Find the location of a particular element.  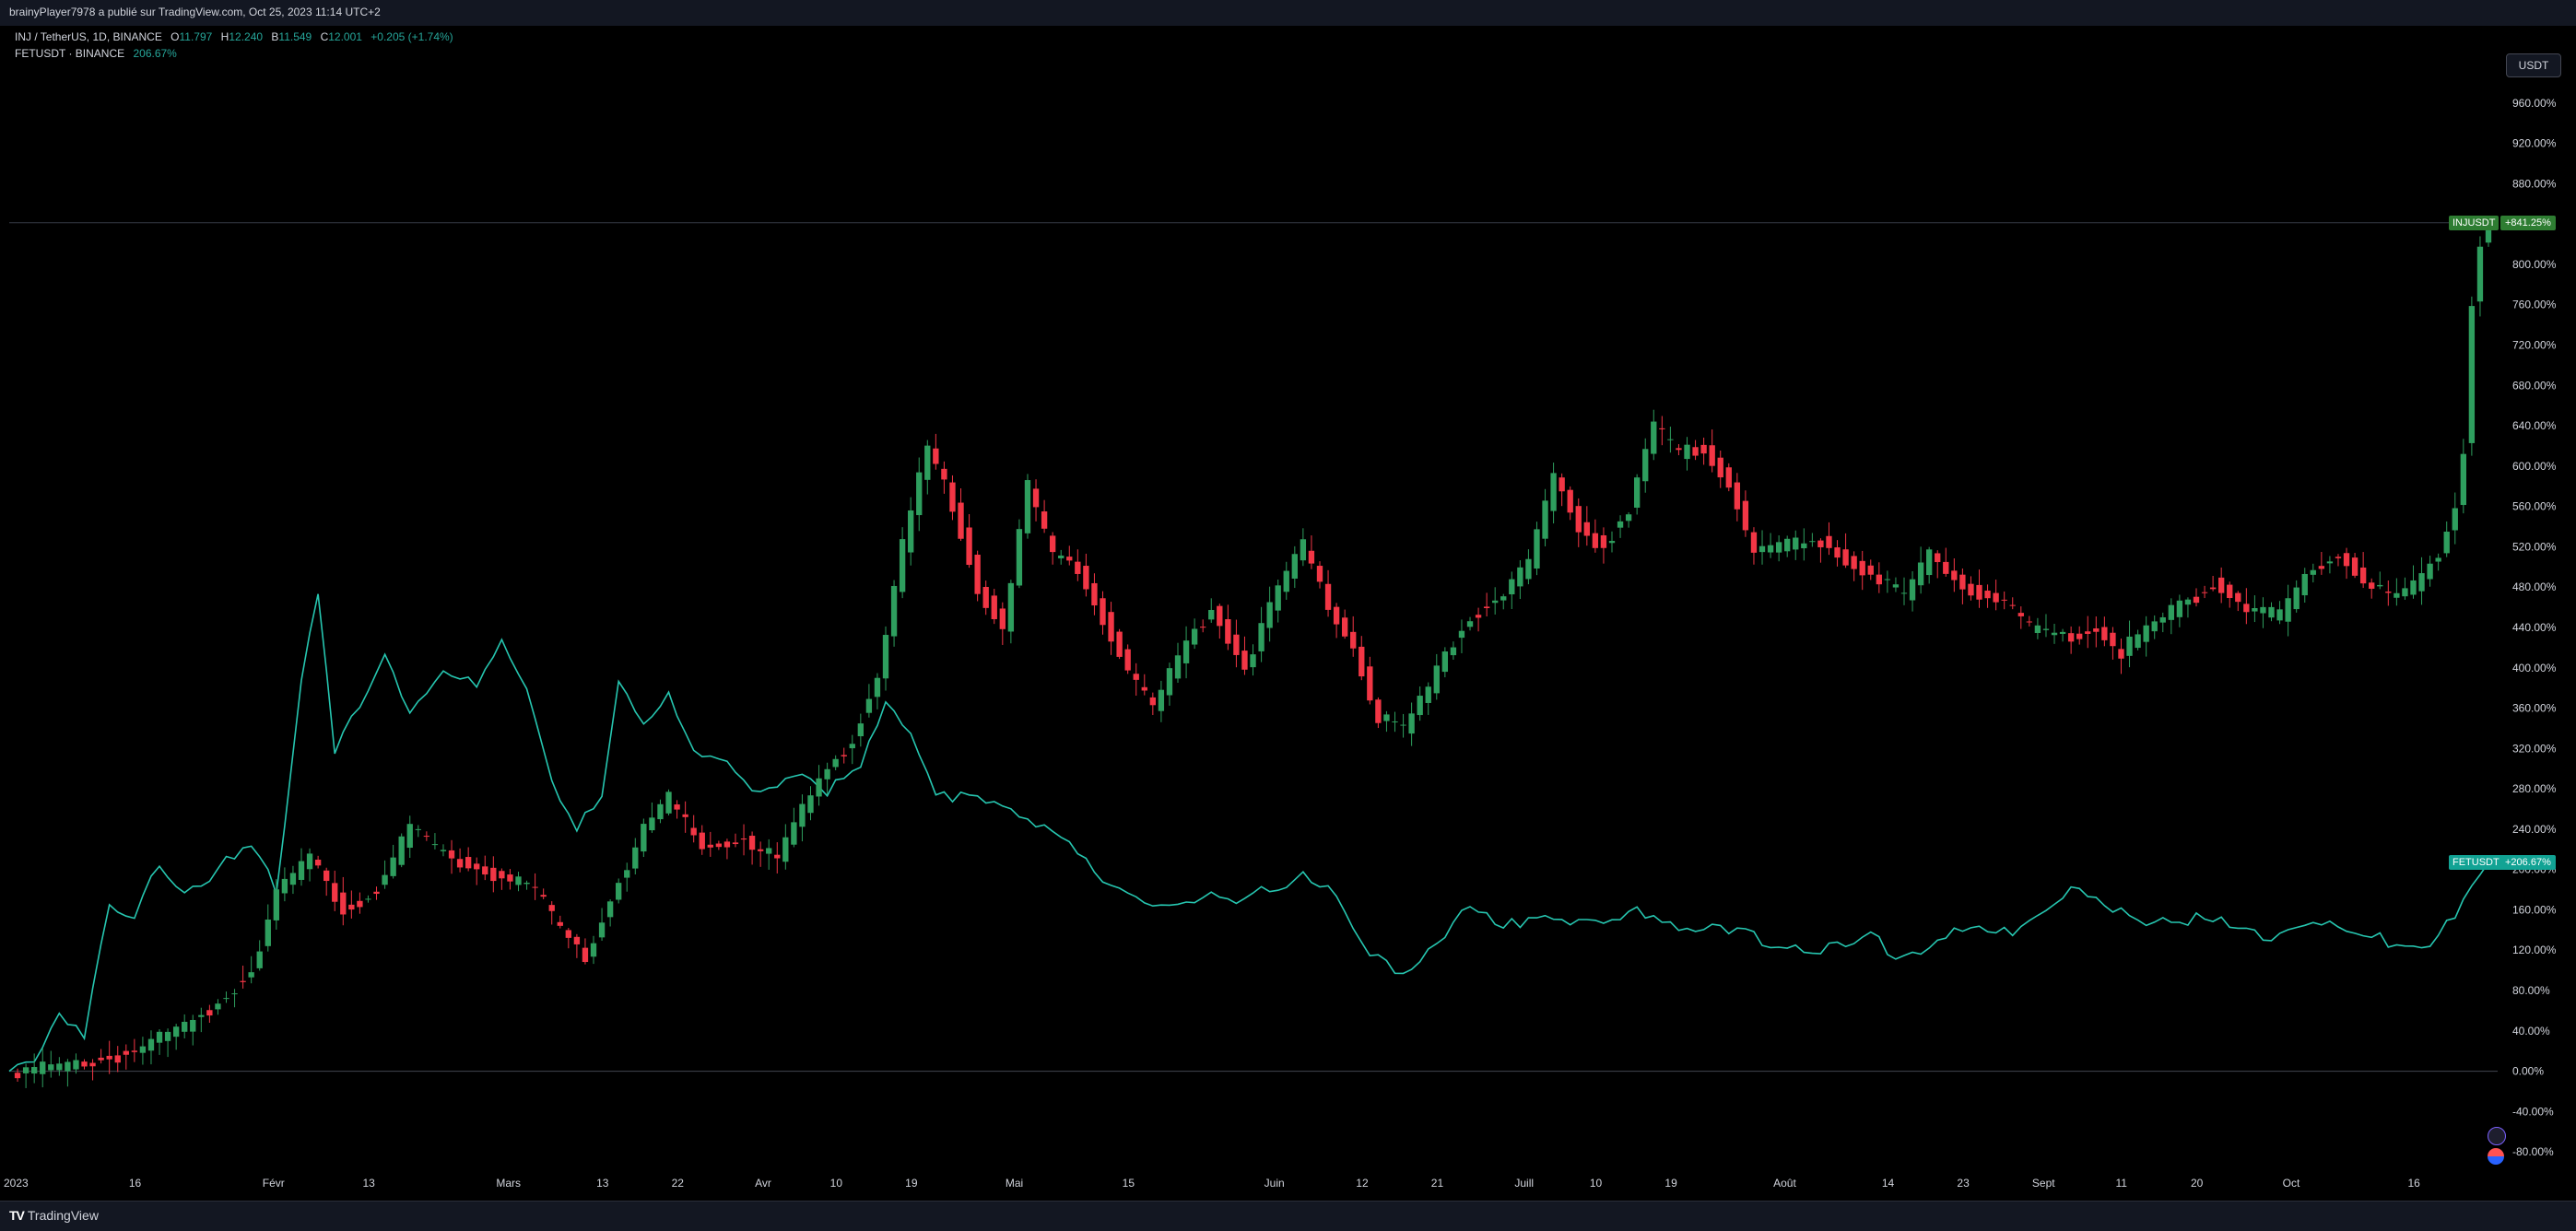

x-tick-label: Mars is located at coordinates (508, 1183).